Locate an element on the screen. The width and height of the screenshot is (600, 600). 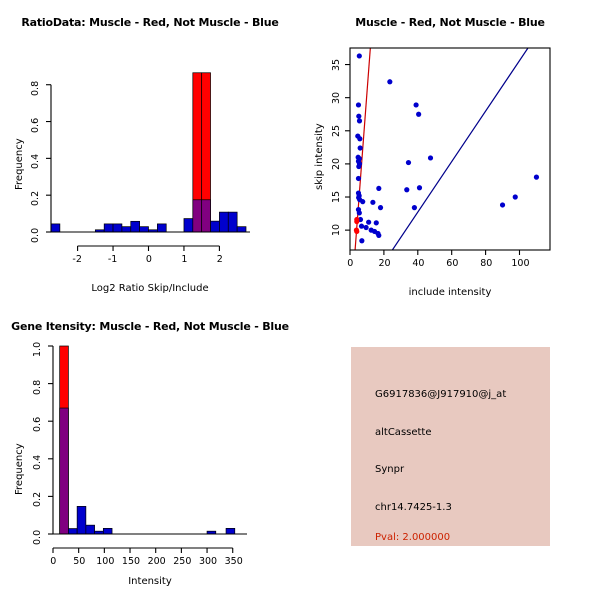
gene-xtick: 250 is located at coordinates (182, 561).